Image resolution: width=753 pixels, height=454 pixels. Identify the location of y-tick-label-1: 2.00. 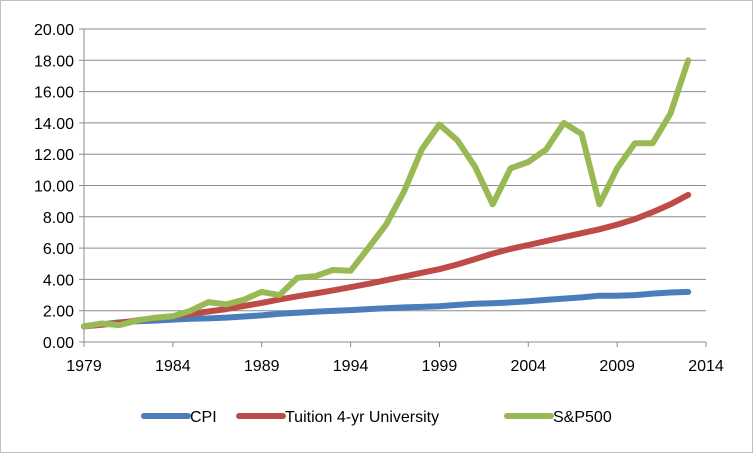
(58, 312).